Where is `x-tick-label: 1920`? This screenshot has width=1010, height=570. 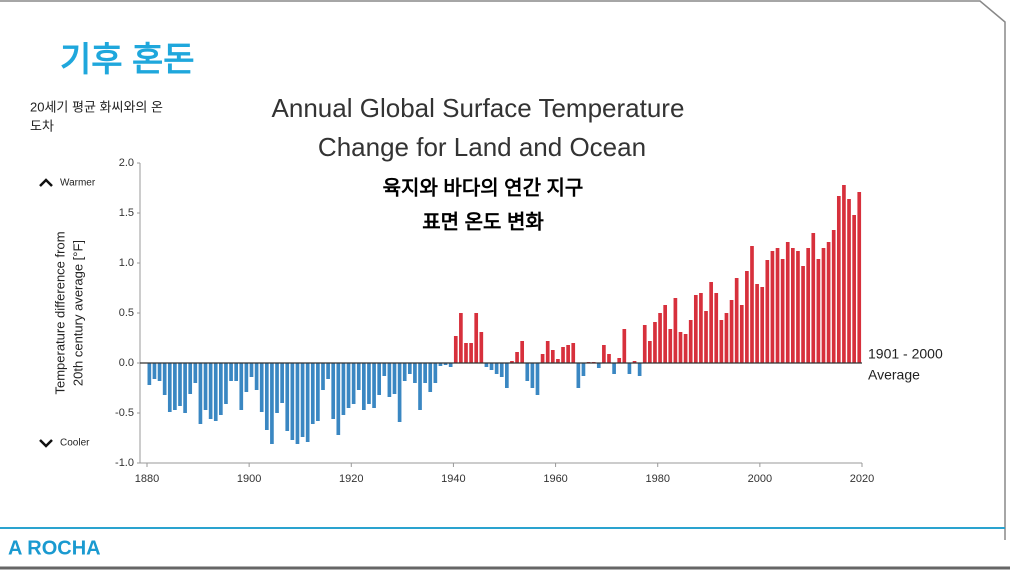
x-tick-label: 1920 is located at coordinates (351, 479).